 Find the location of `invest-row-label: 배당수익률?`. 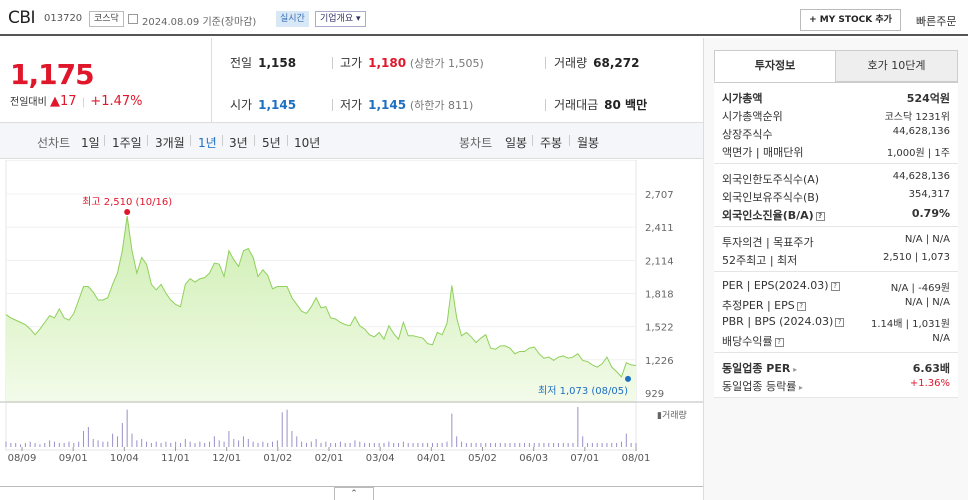

invest-row-label: 배당수익률? is located at coordinates (753, 341).